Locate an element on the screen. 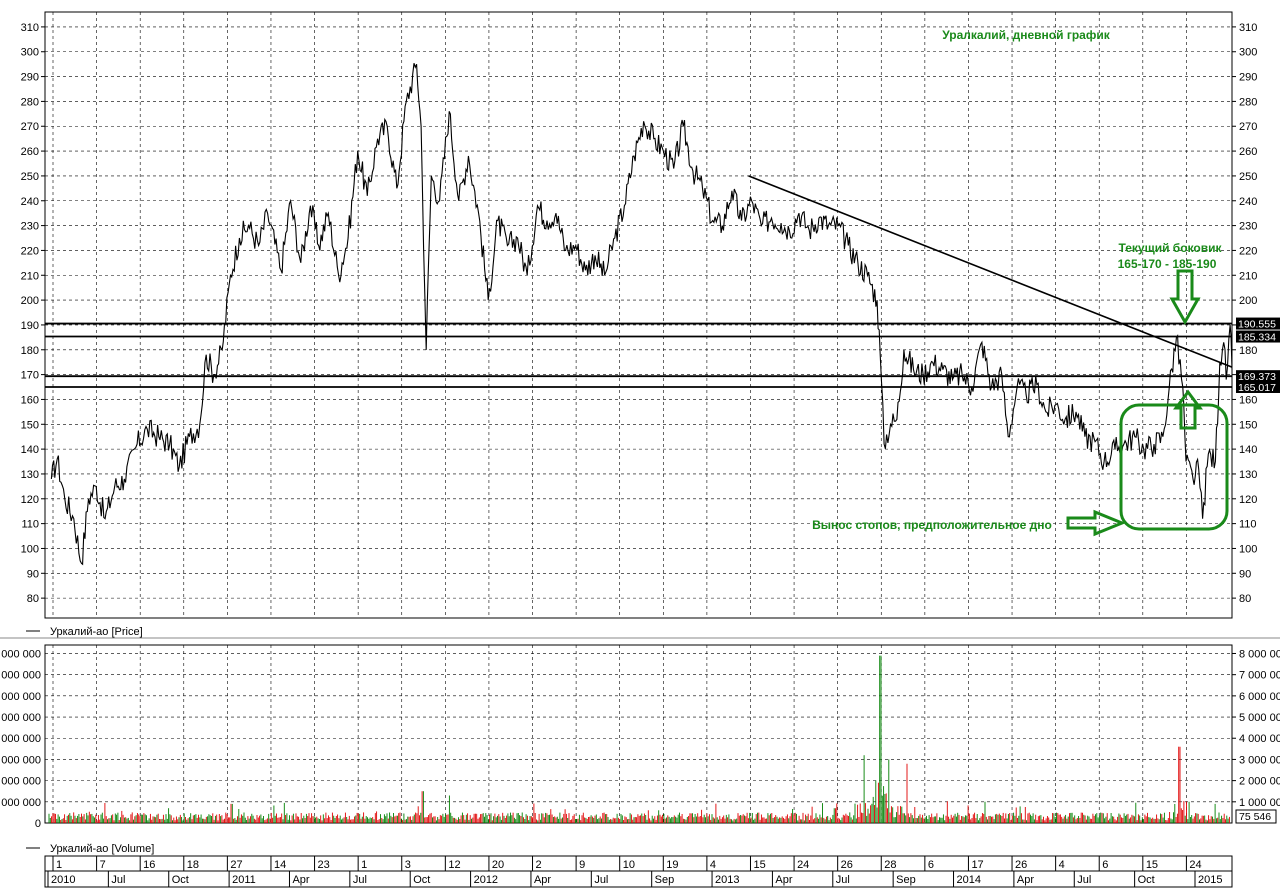 This screenshot has width=1280, height=889. price-tick-label-left: 200 is located at coordinates (30, 301).